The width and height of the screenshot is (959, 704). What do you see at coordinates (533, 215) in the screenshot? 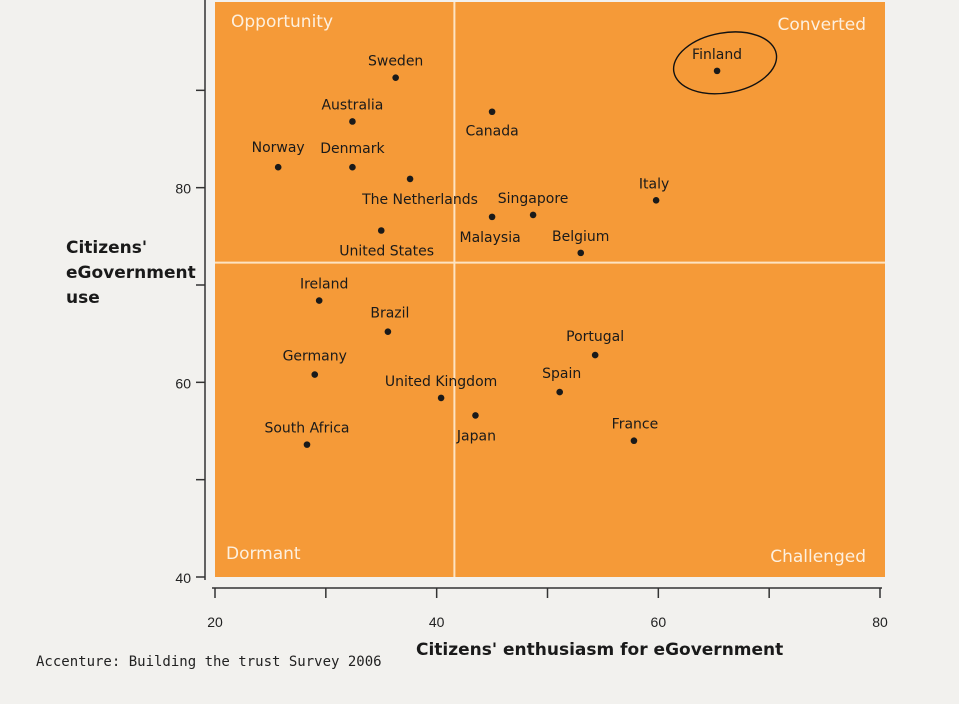
I see `point-singapore` at bounding box center [533, 215].